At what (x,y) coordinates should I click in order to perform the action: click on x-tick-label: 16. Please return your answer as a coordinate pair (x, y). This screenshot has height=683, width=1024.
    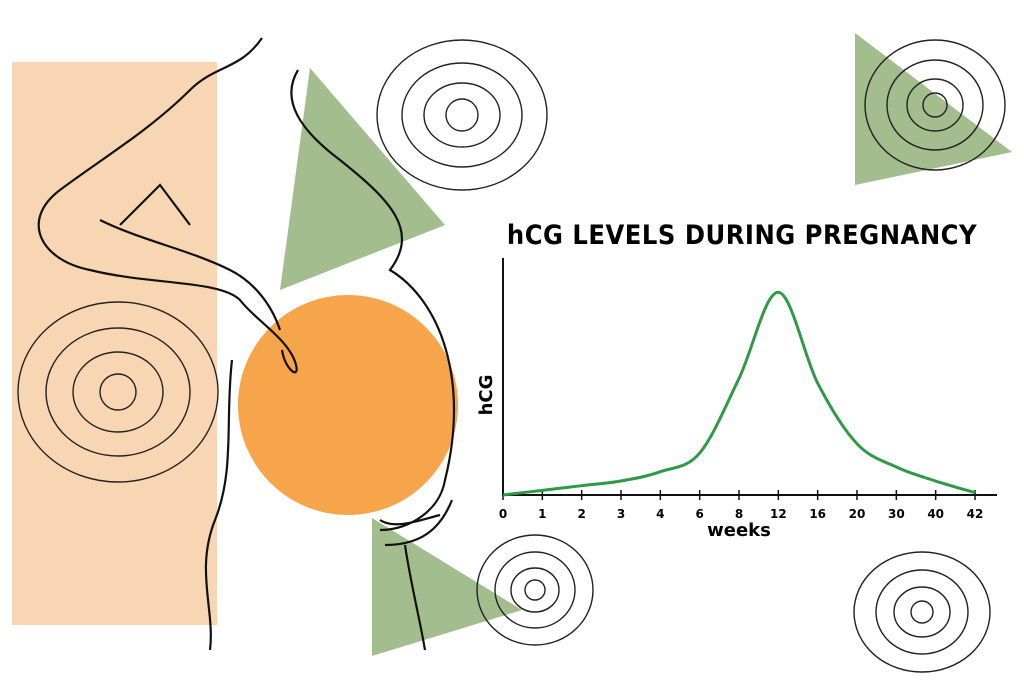
    Looking at the image, I should click on (817, 514).